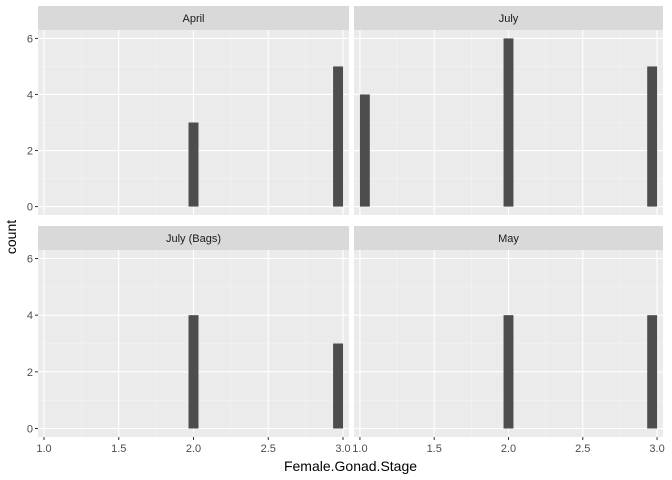  What do you see at coordinates (350, 466) in the screenshot?
I see `x-axis-title: Female.Gonad.Stage` at bounding box center [350, 466].